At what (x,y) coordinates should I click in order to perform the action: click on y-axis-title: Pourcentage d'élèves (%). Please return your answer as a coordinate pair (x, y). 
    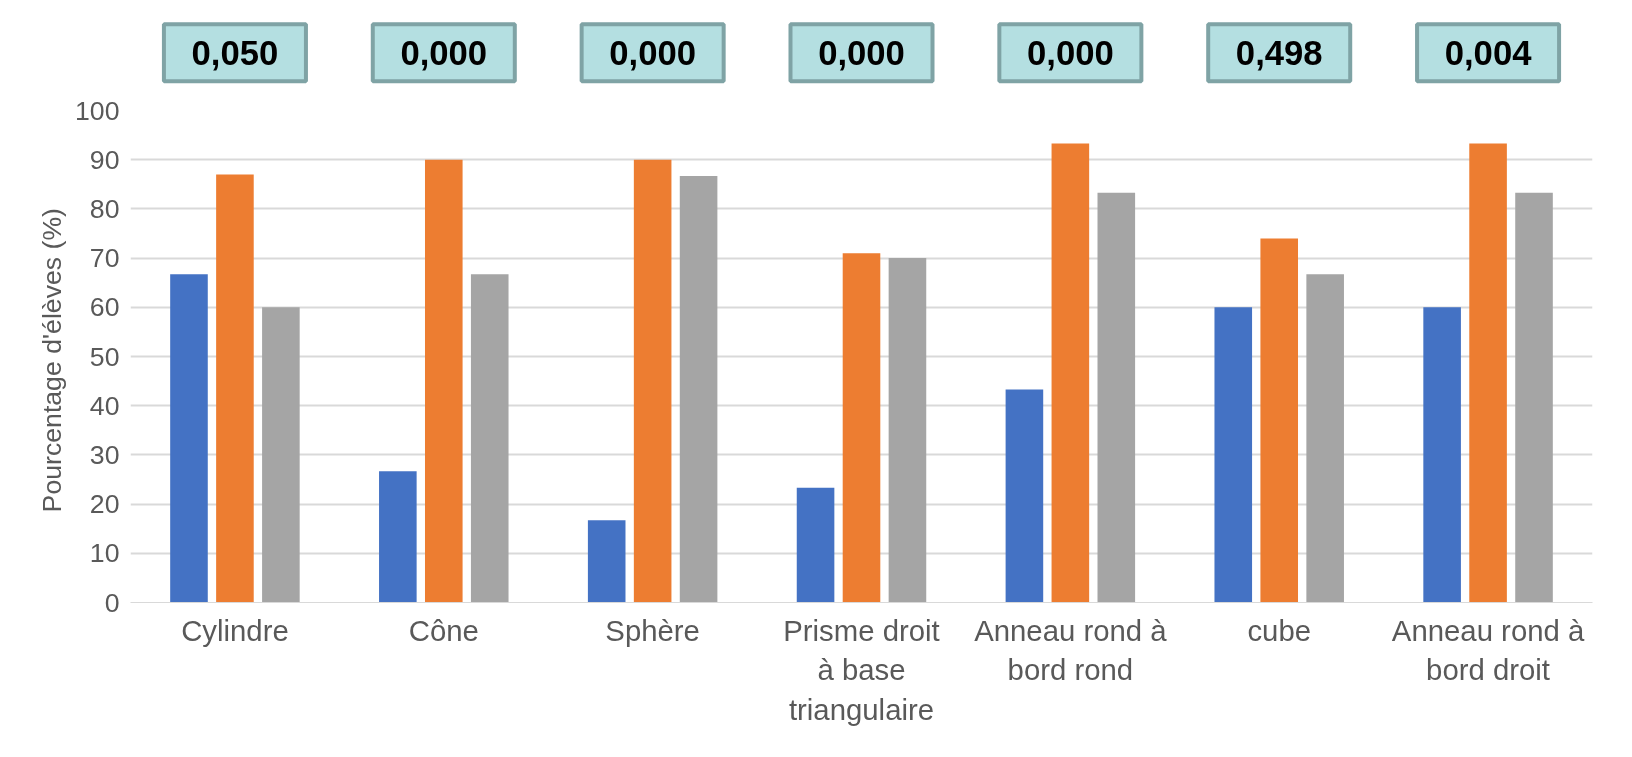
    Looking at the image, I should click on (52, 360).